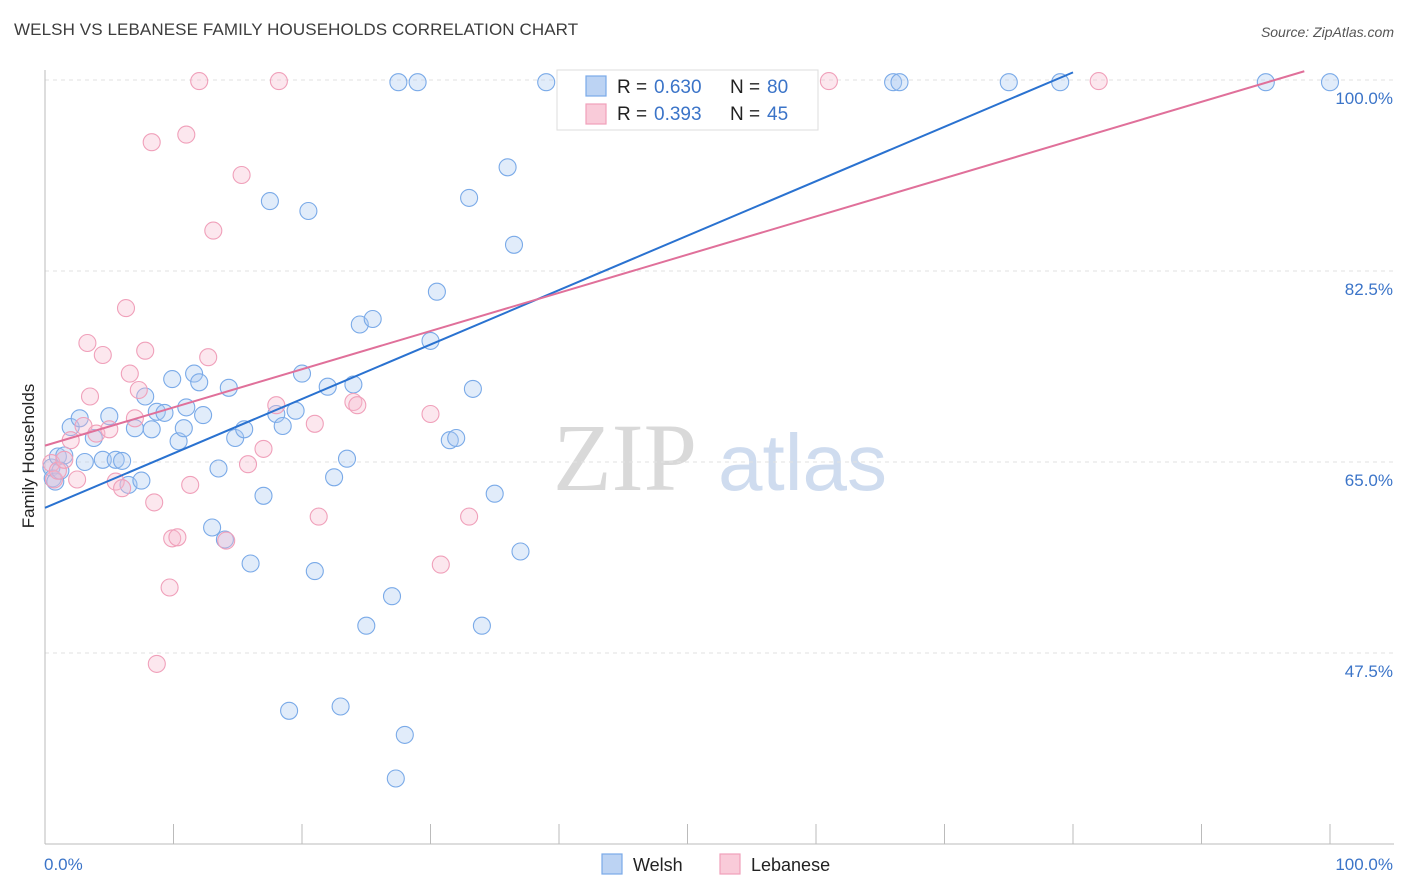  I want to click on legend-welsh-r-value: 0.630, so click(678, 87).